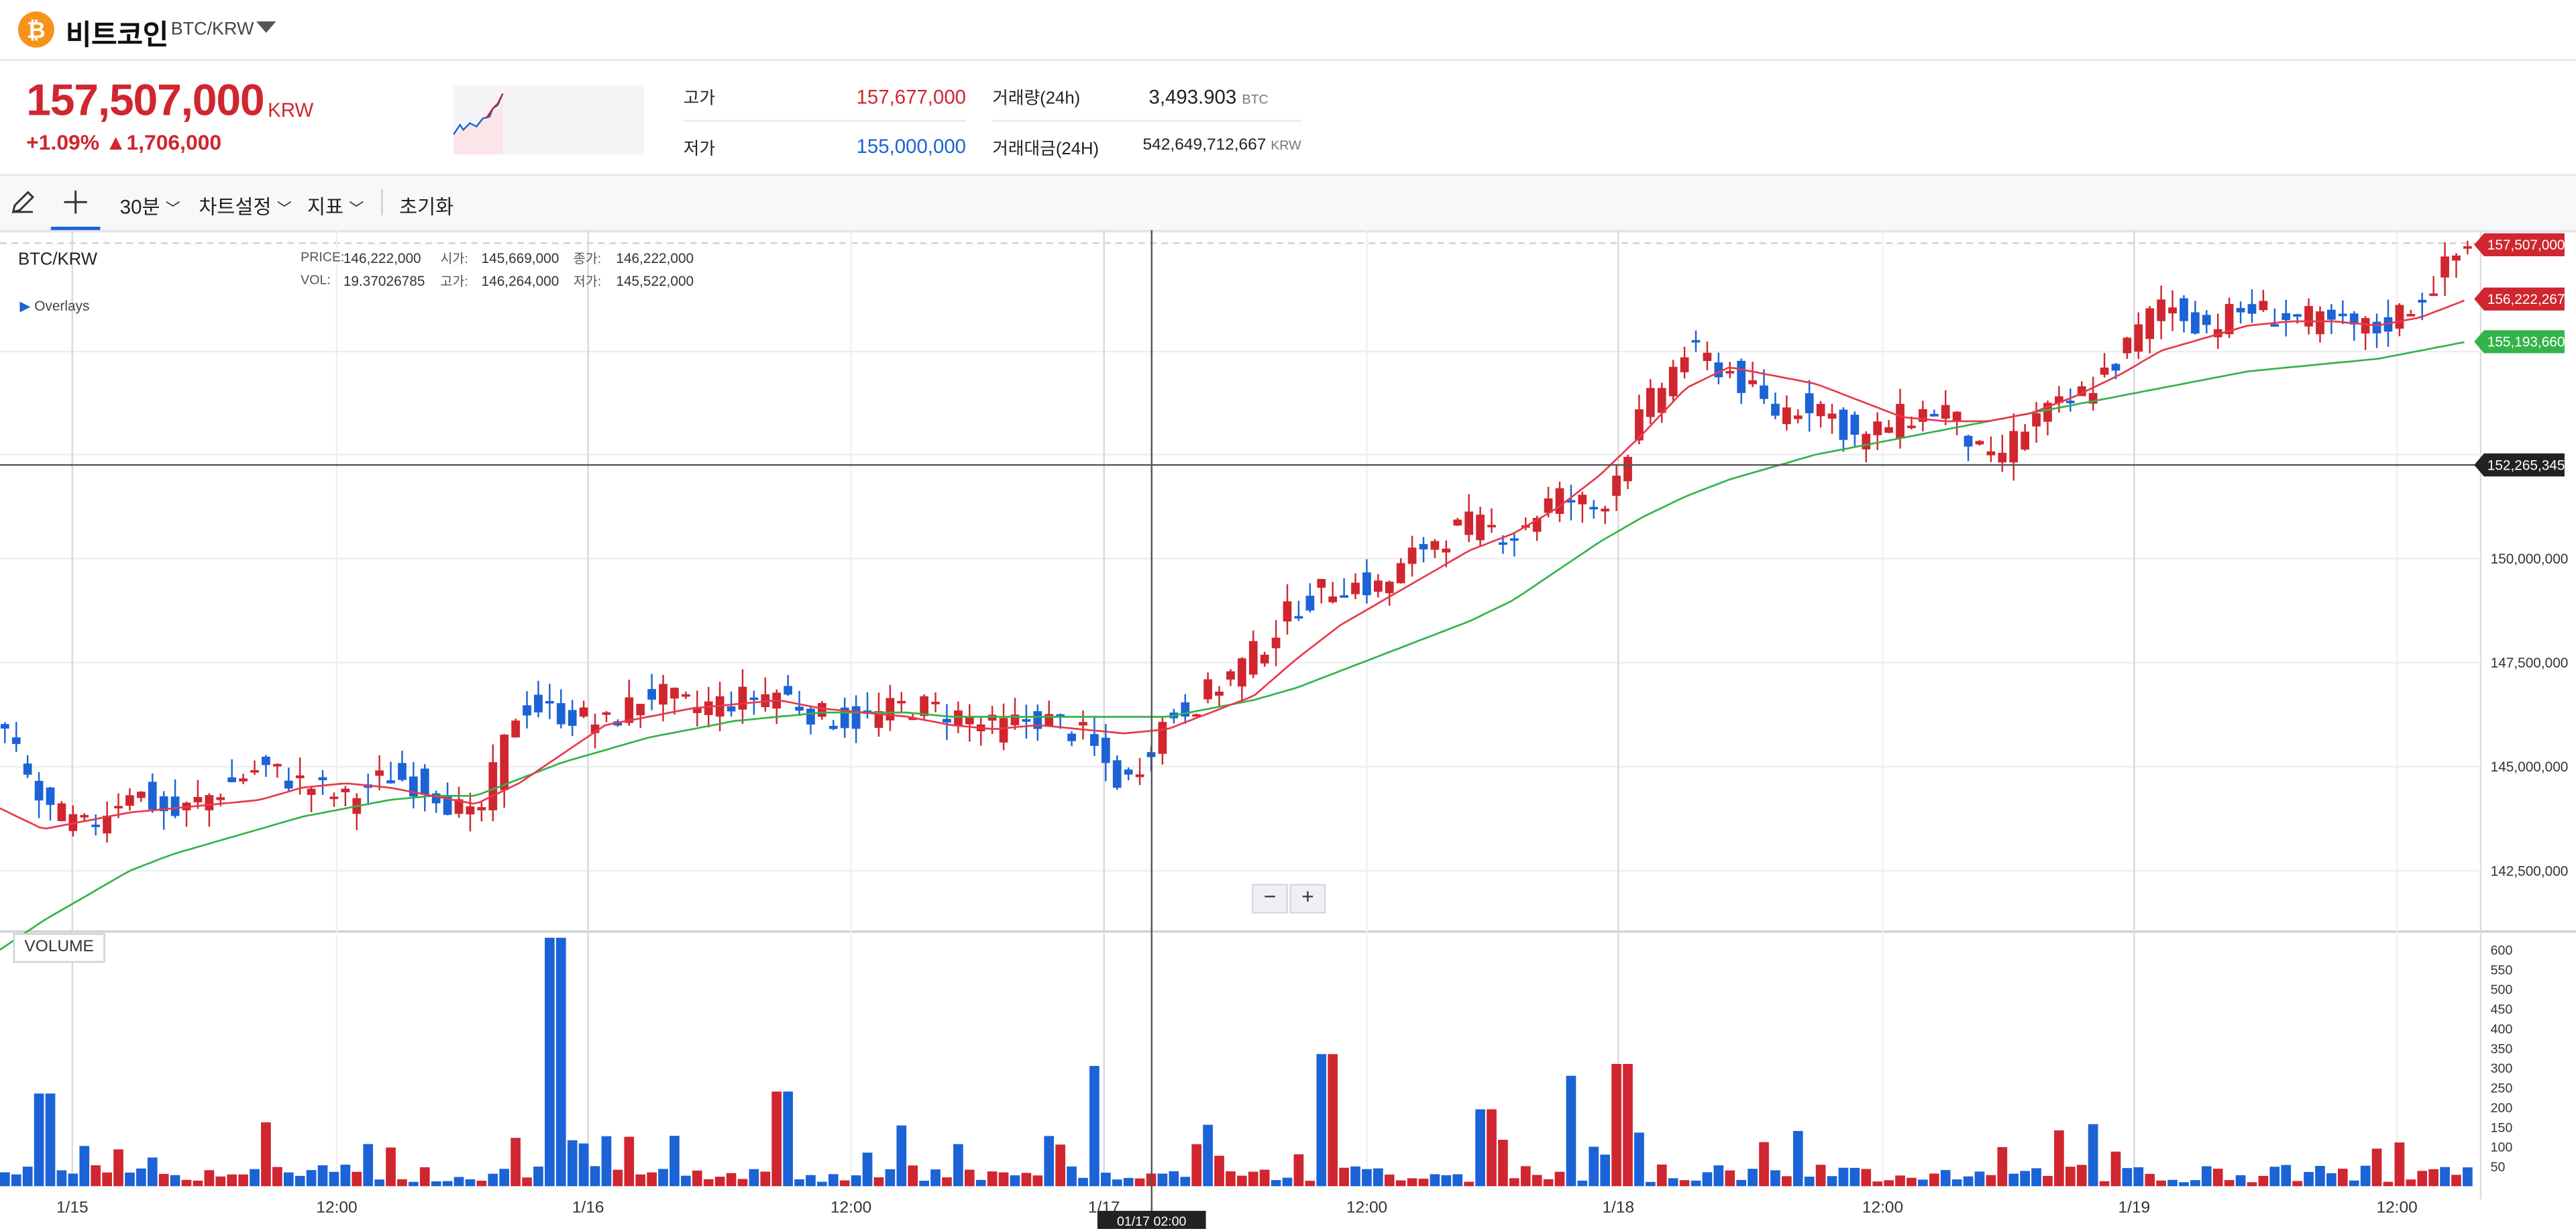  Describe the element at coordinates (1153, 97) in the screenshot. I see `volume-24h-value: 3,493.903 BTC` at that location.